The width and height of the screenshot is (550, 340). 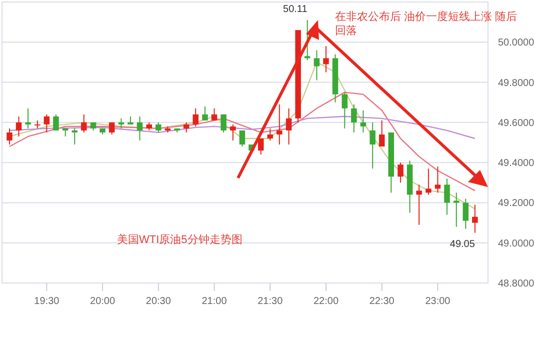 What do you see at coordinates (516, 83) in the screenshot?
I see `y-tick-label: 49.8000` at bounding box center [516, 83].